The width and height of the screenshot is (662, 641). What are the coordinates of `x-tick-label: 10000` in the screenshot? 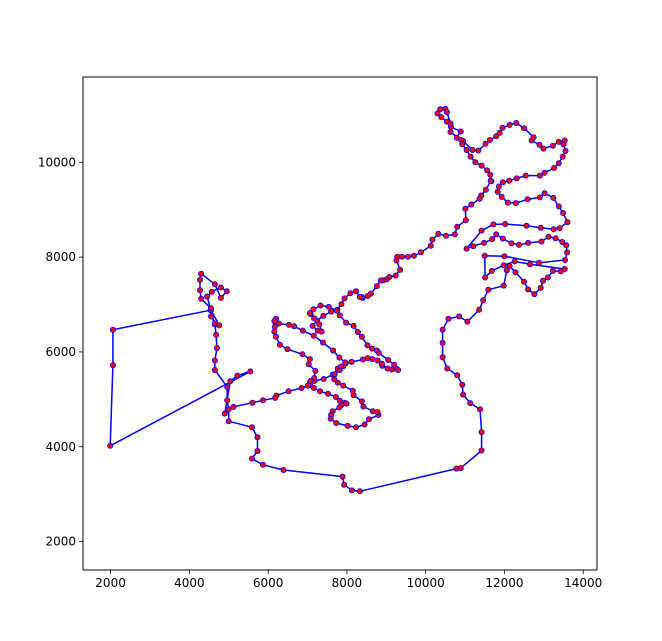 It's located at (426, 583).